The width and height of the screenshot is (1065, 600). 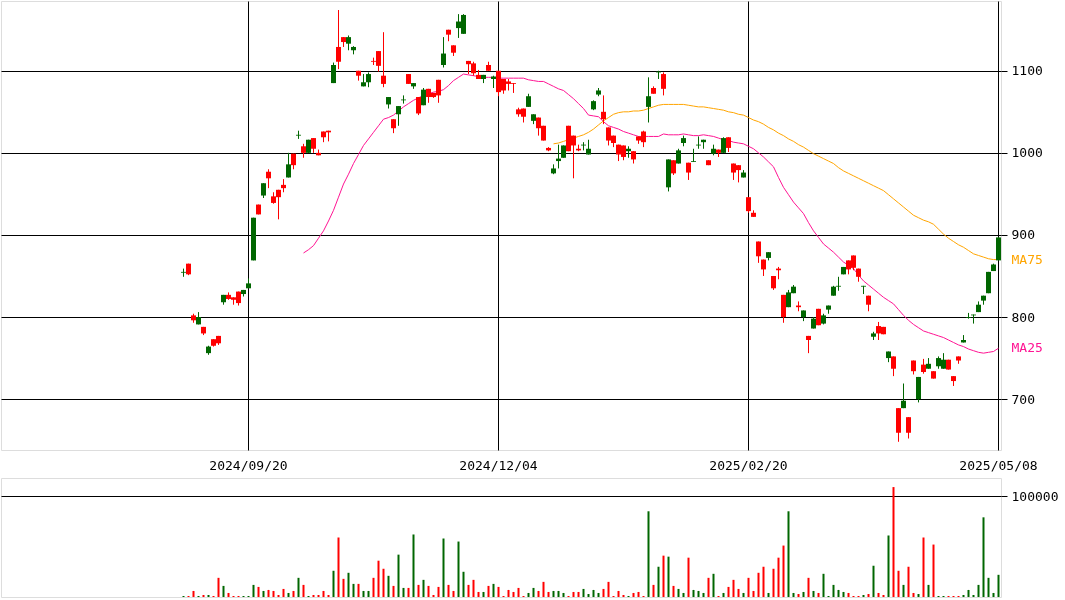 What do you see at coordinates (1023, 399) in the screenshot?
I see `y-tick-label: 700` at bounding box center [1023, 399].